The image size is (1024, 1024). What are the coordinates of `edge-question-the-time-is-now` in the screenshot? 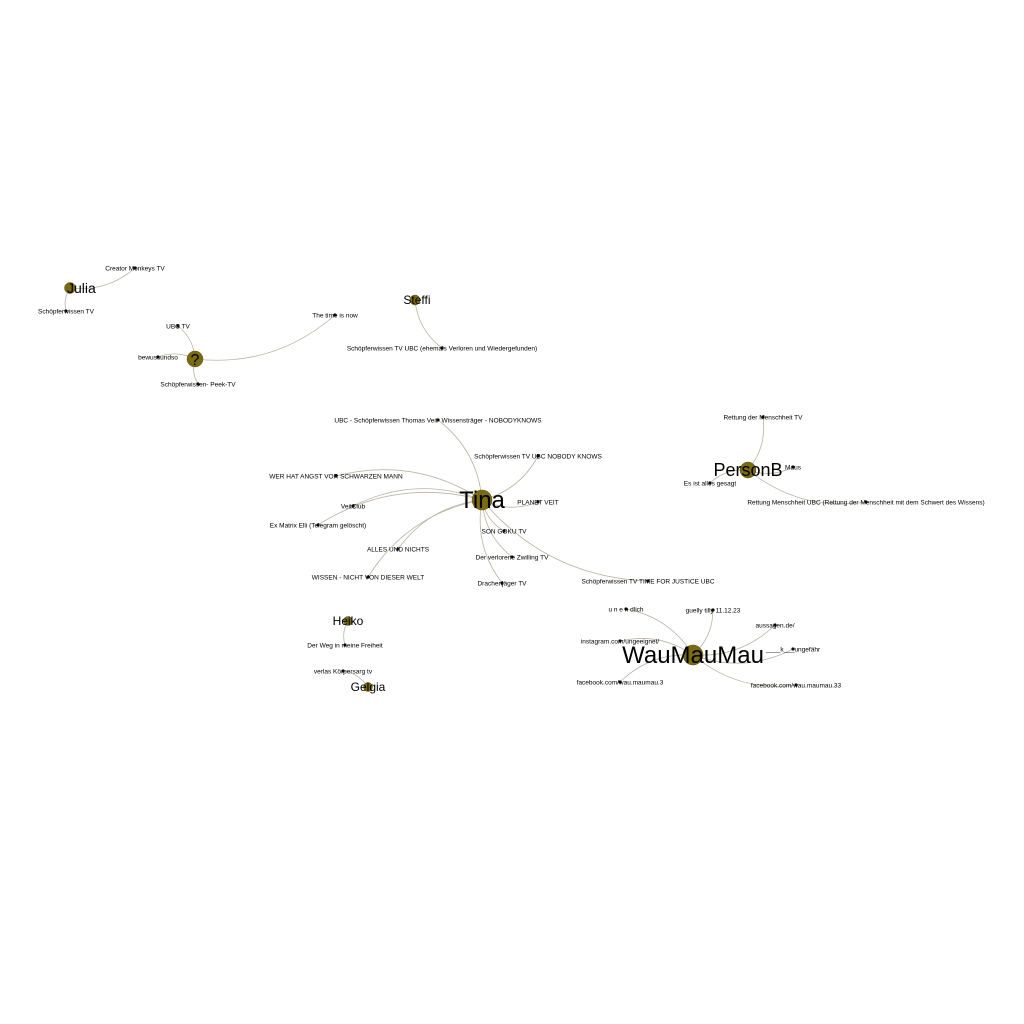 It's located at (265, 337).